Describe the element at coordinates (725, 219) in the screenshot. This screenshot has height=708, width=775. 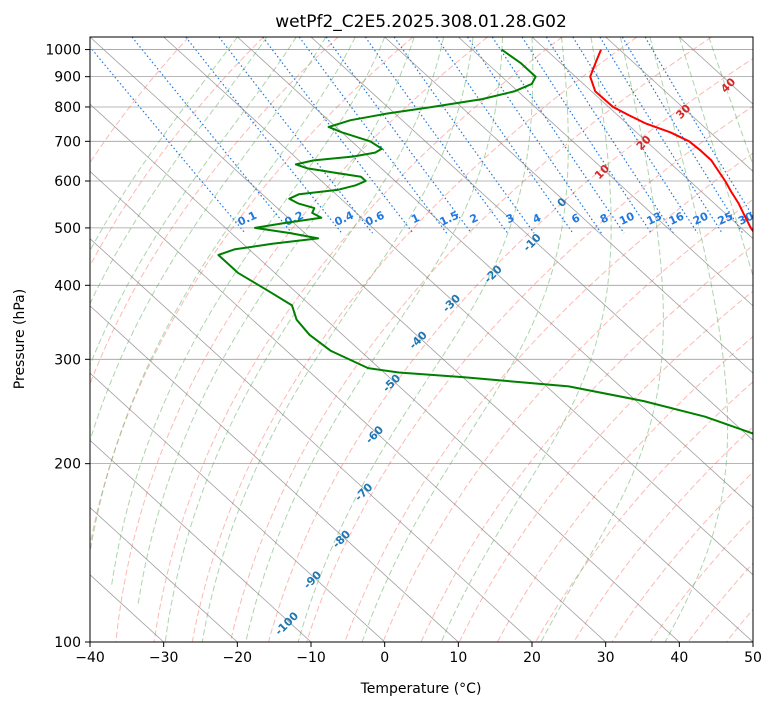
I see `mixing-ratio-label: 25` at that location.